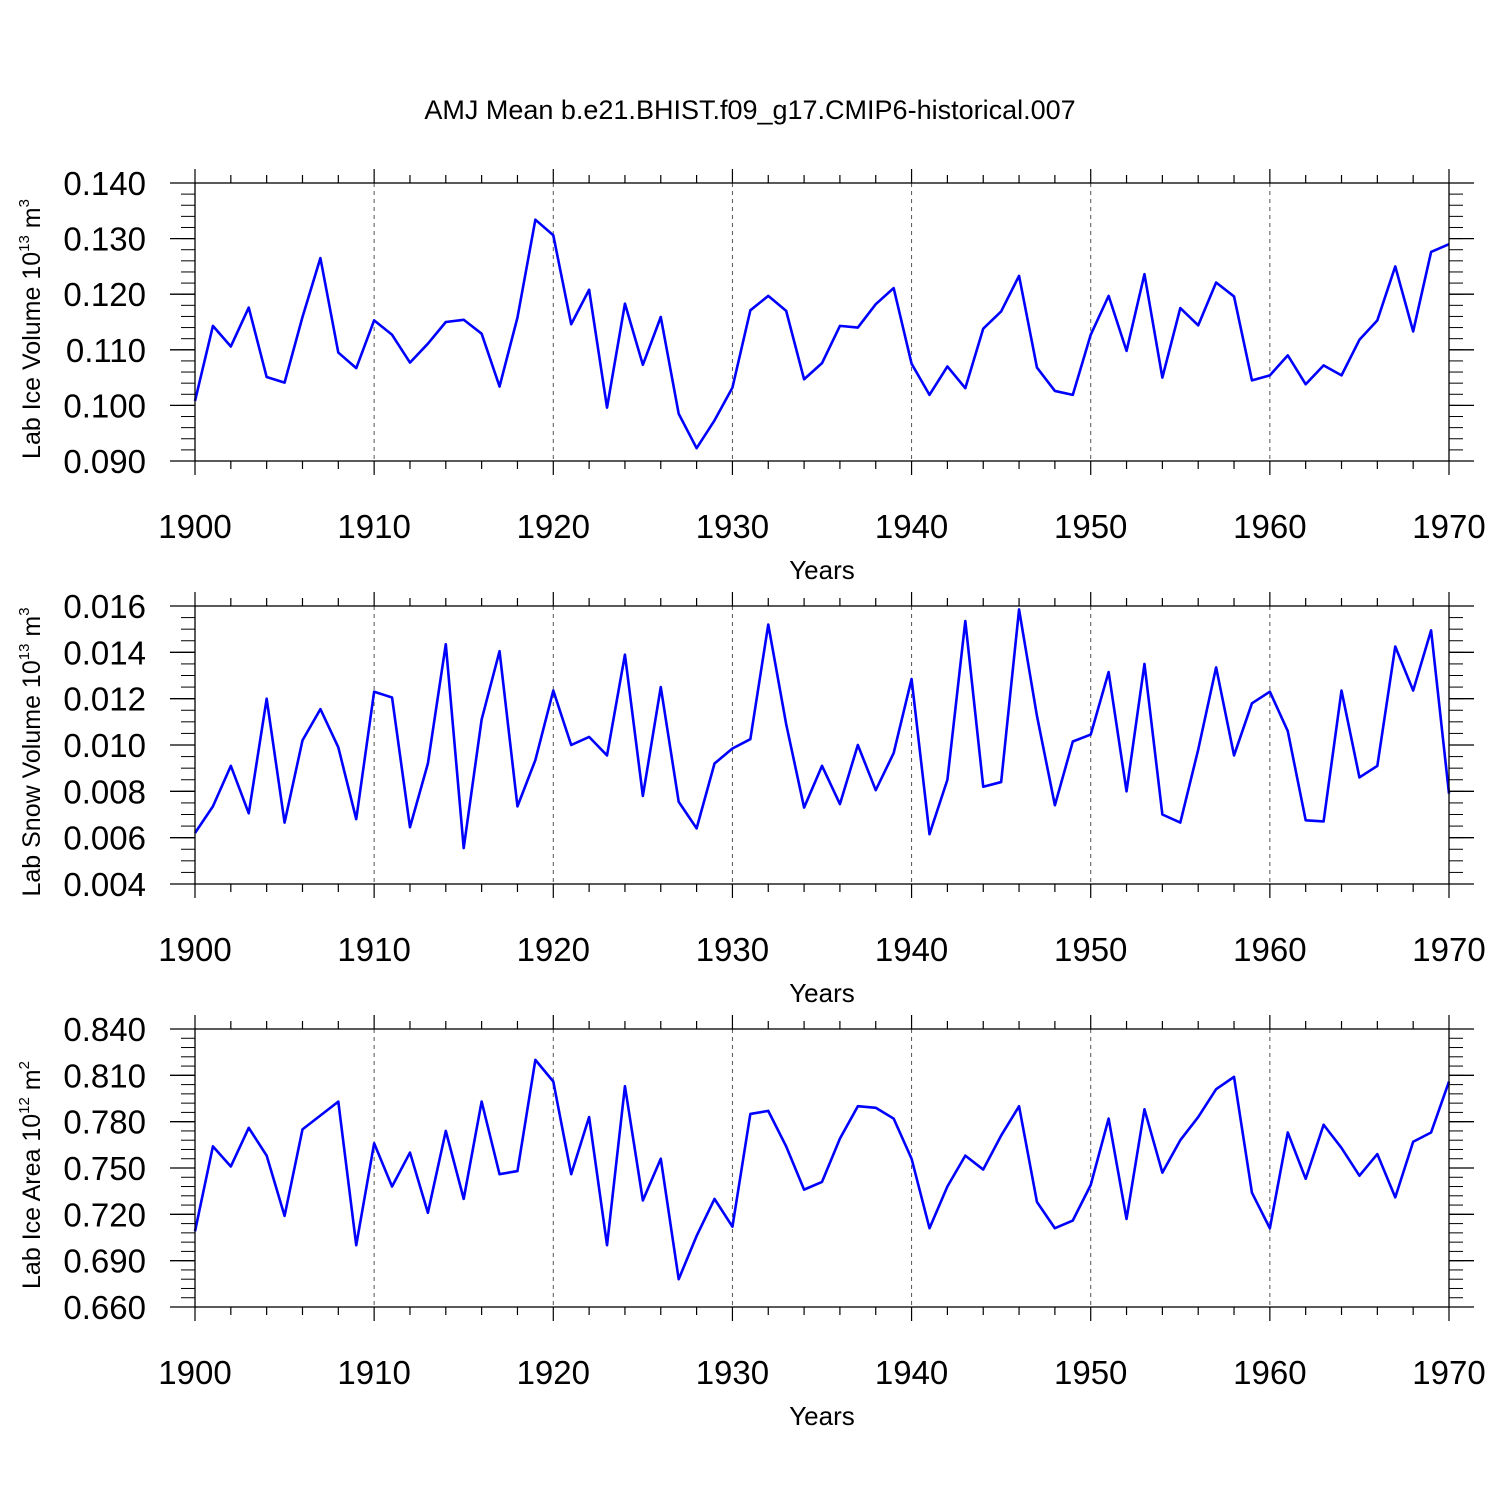 This screenshot has width=1500, height=1500. What do you see at coordinates (104, 1214) in the screenshot?
I see `y-tick-label: 0.720` at bounding box center [104, 1214].